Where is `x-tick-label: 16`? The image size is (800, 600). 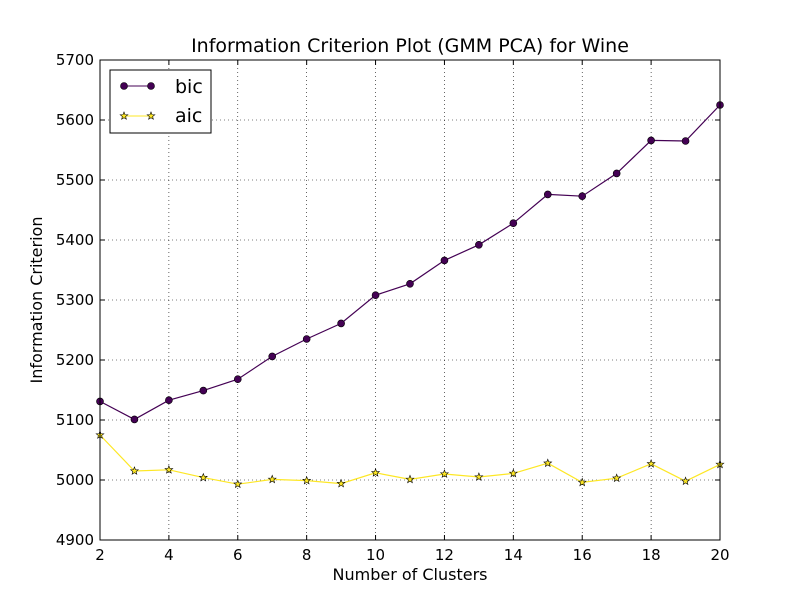 x-tick-label: 16 is located at coordinates (582, 555).